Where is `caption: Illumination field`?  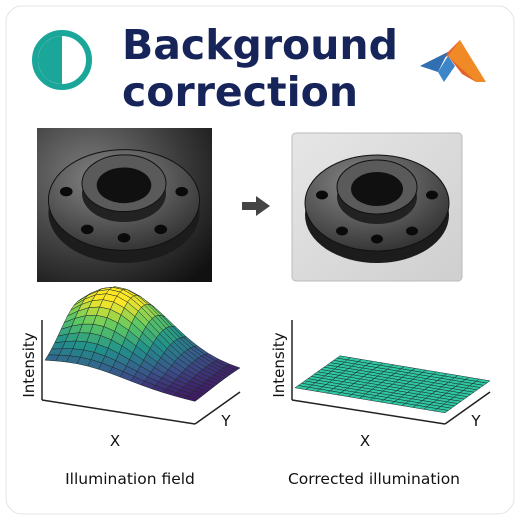
caption: Illumination field is located at coordinates (130, 479).